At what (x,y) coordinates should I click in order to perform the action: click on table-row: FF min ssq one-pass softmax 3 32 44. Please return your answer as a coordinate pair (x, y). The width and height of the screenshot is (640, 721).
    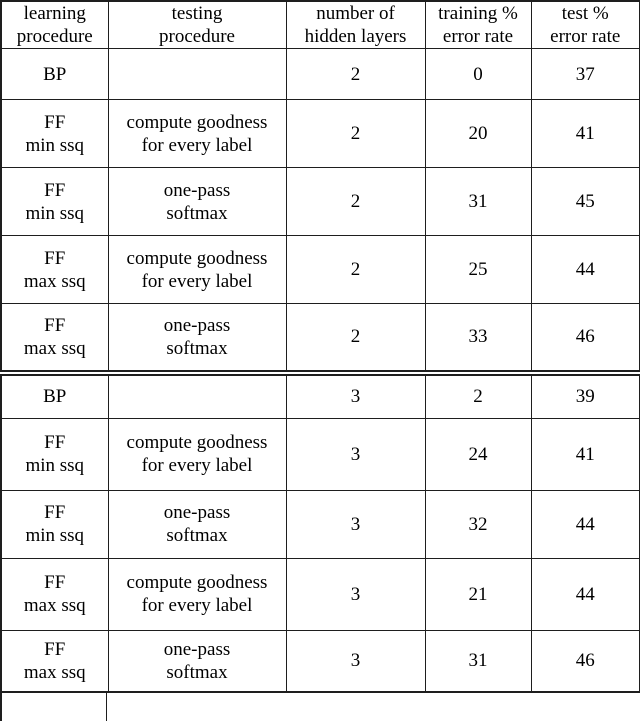
    Looking at the image, I should click on (320, 524).